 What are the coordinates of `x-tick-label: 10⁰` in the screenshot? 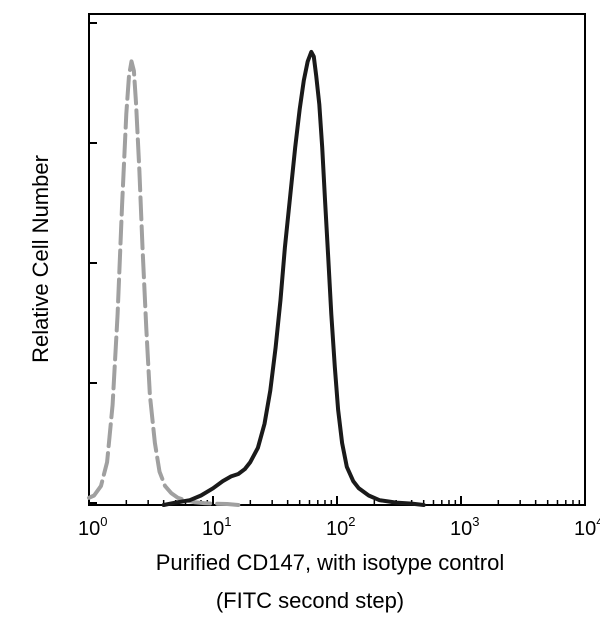 It's located at (92, 527).